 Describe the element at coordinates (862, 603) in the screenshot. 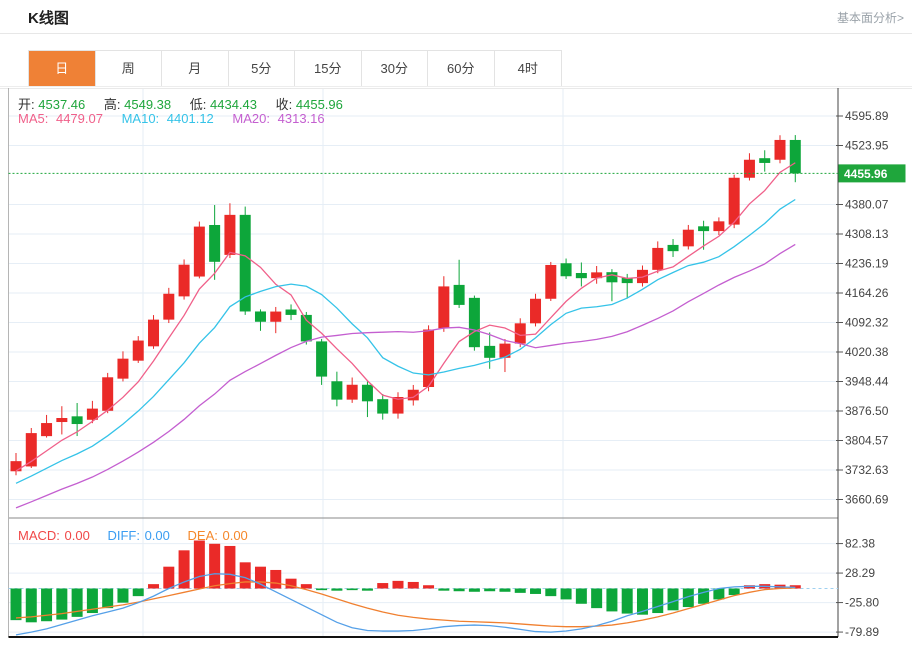

I see `svg-text: -25.80` at that location.